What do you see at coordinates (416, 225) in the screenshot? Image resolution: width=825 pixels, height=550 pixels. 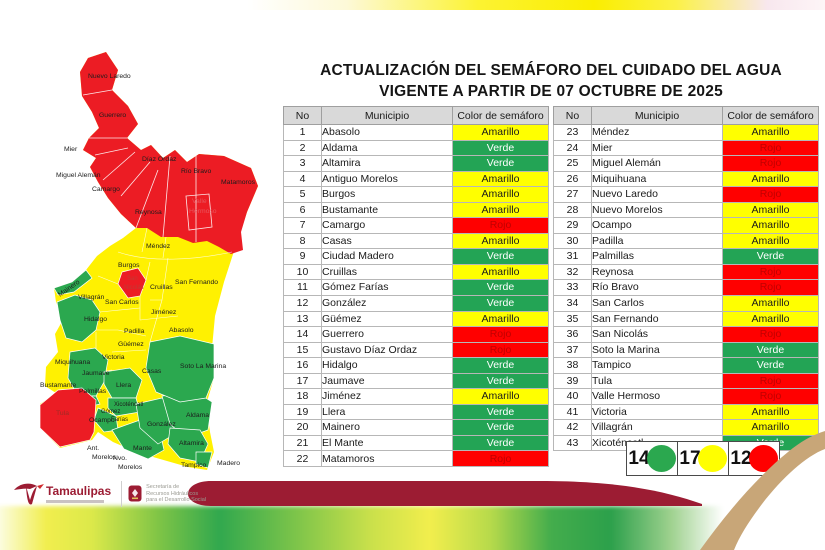 I see `table-row: 7 Camargo Rojo` at bounding box center [416, 225].